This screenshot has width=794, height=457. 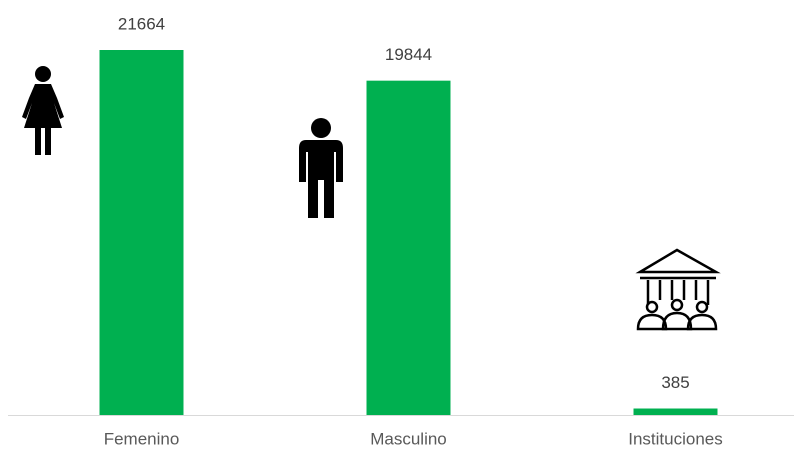 I want to click on x-tick-label: Femenino, so click(x=142, y=438).